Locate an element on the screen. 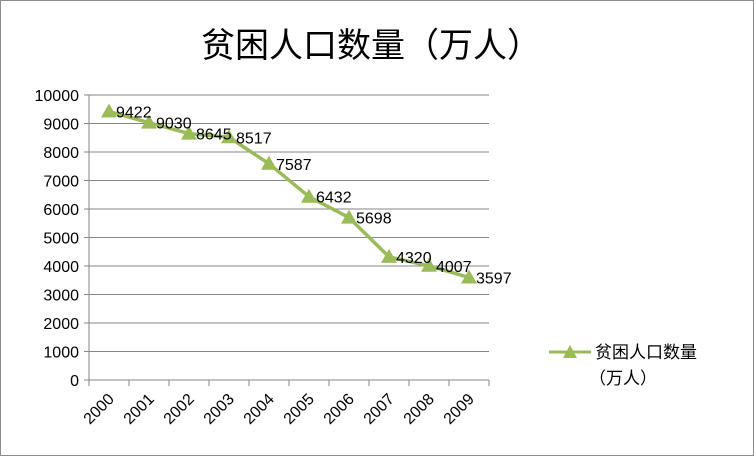 The width and height of the screenshot is (754, 457). data-label: 4007 is located at coordinates (454, 267).